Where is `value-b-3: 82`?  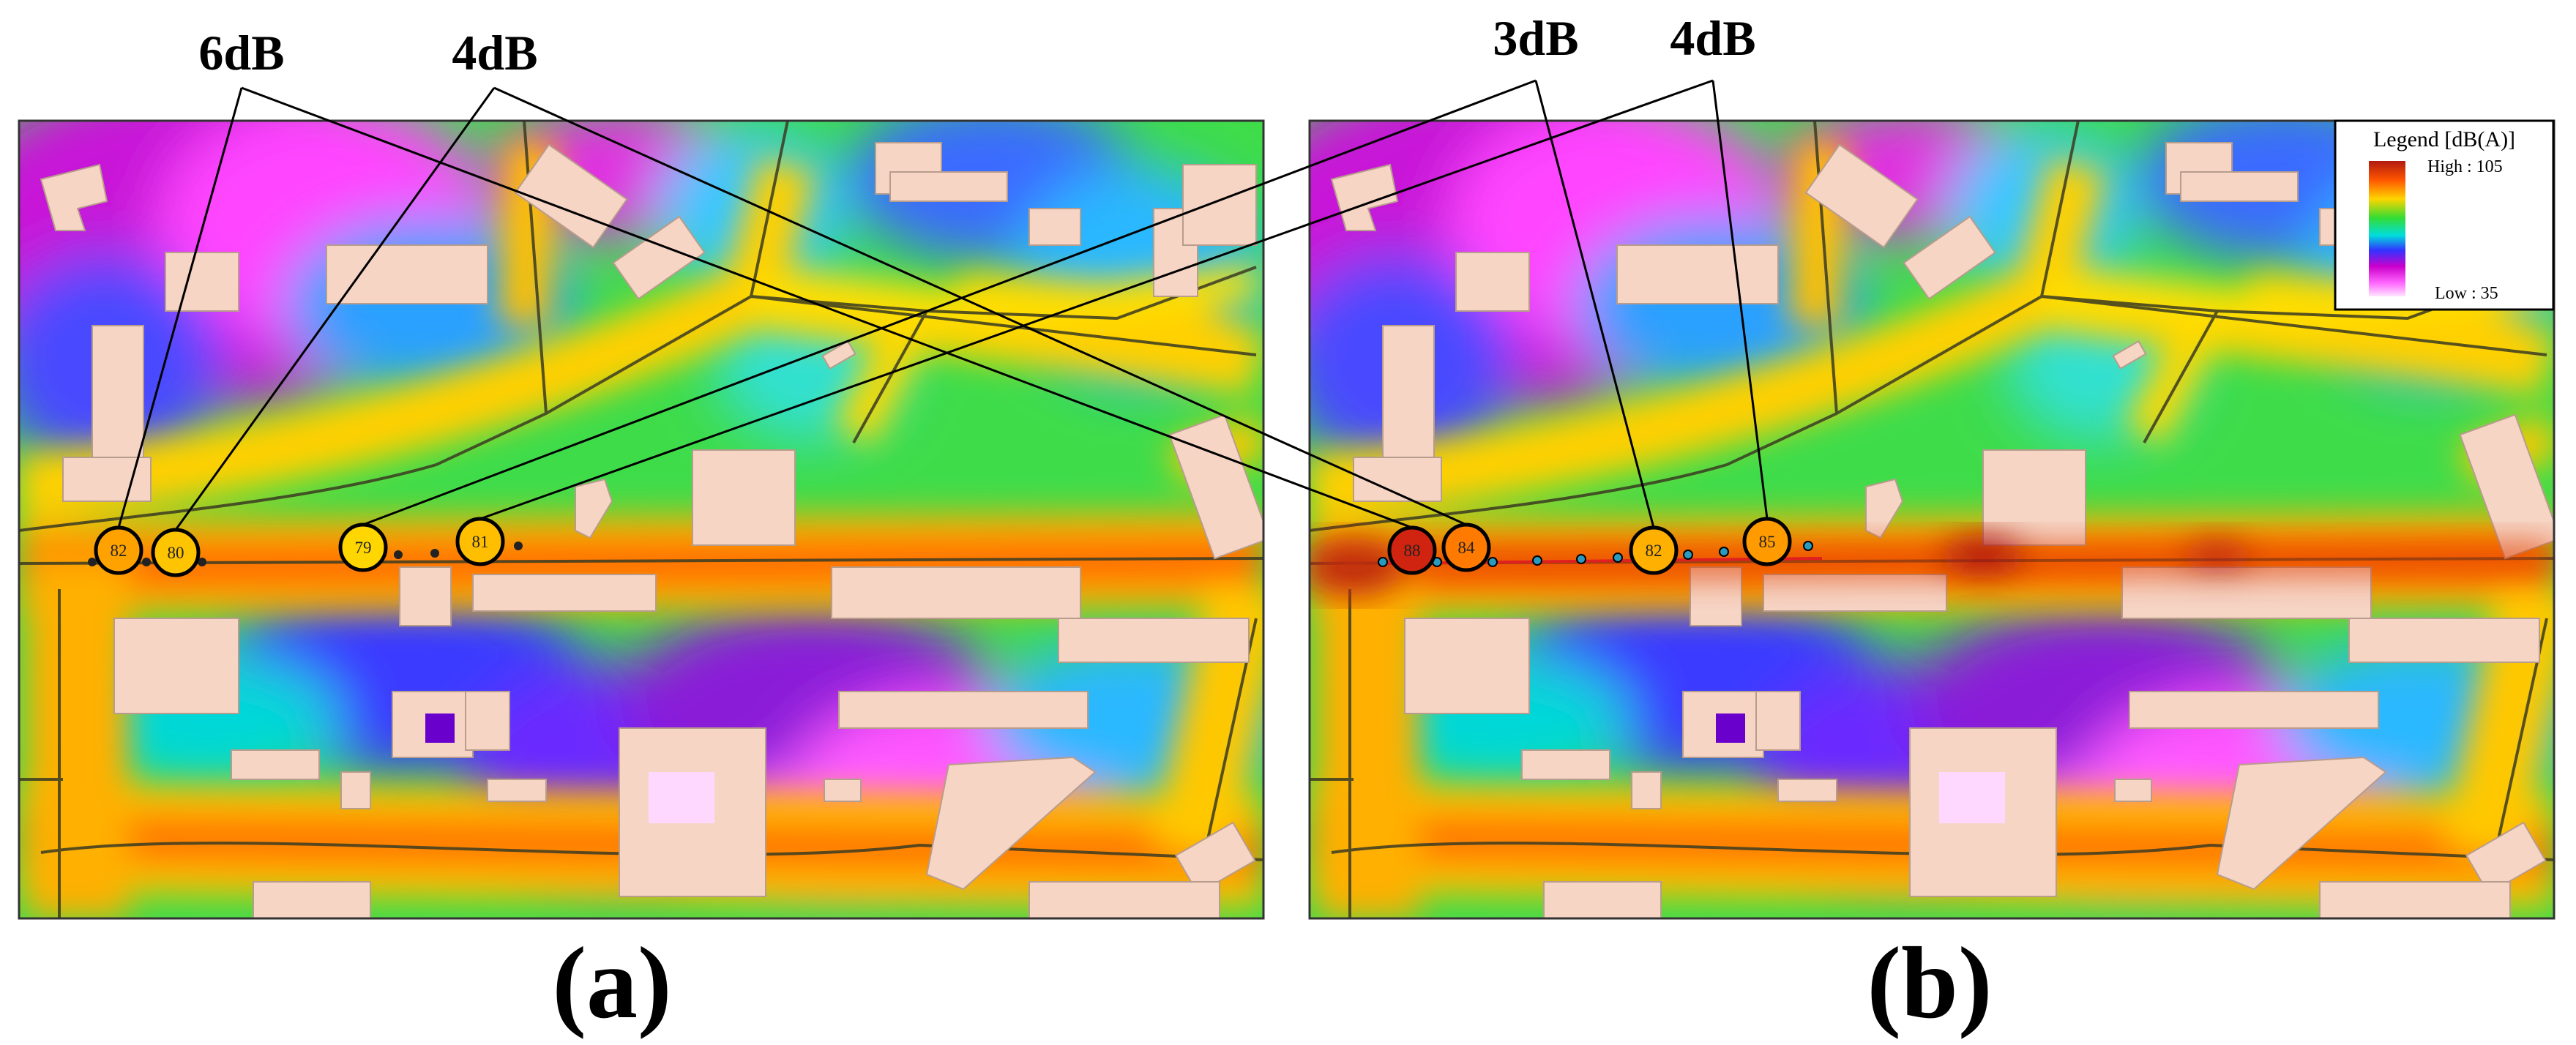
value-b-3: 82 is located at coordinates (1654, 551).